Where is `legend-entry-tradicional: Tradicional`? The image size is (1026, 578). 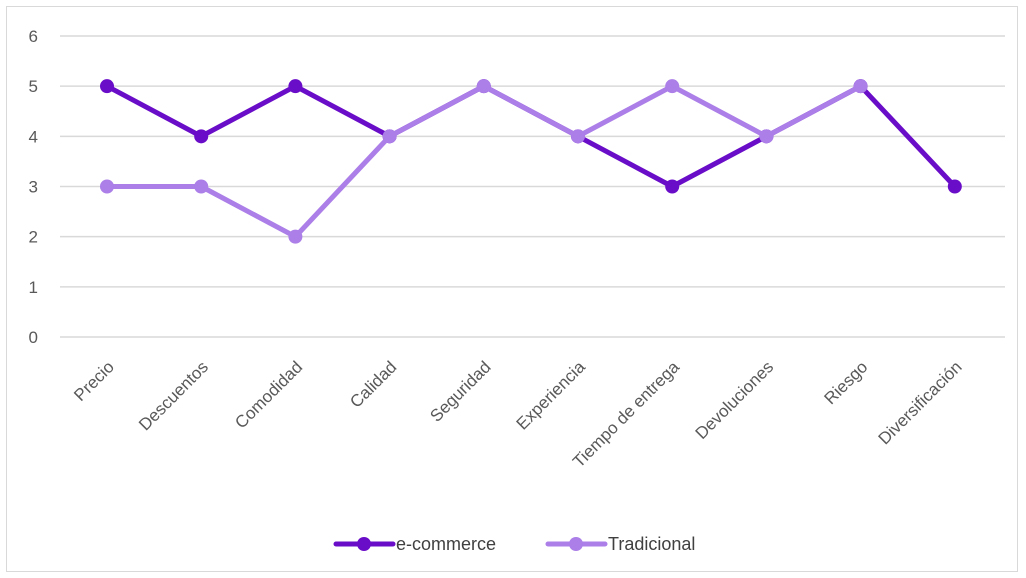
legend-entry-tradicional: Tradicional is located at coordinates (620, 544).